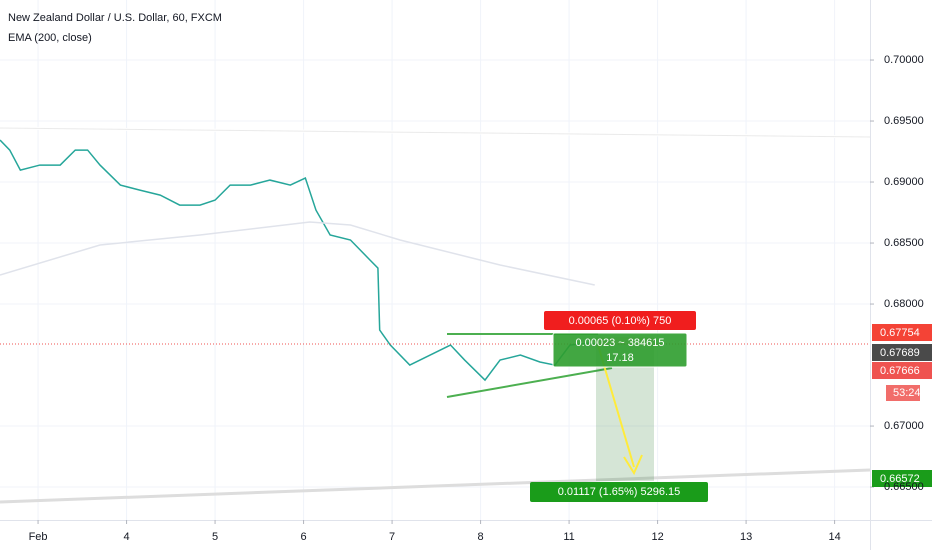 This screenshot has height=550, width=932. Describe the element at coordinates (834, 537) in the screenshot. I see `x-tick-label: 14` at that location.